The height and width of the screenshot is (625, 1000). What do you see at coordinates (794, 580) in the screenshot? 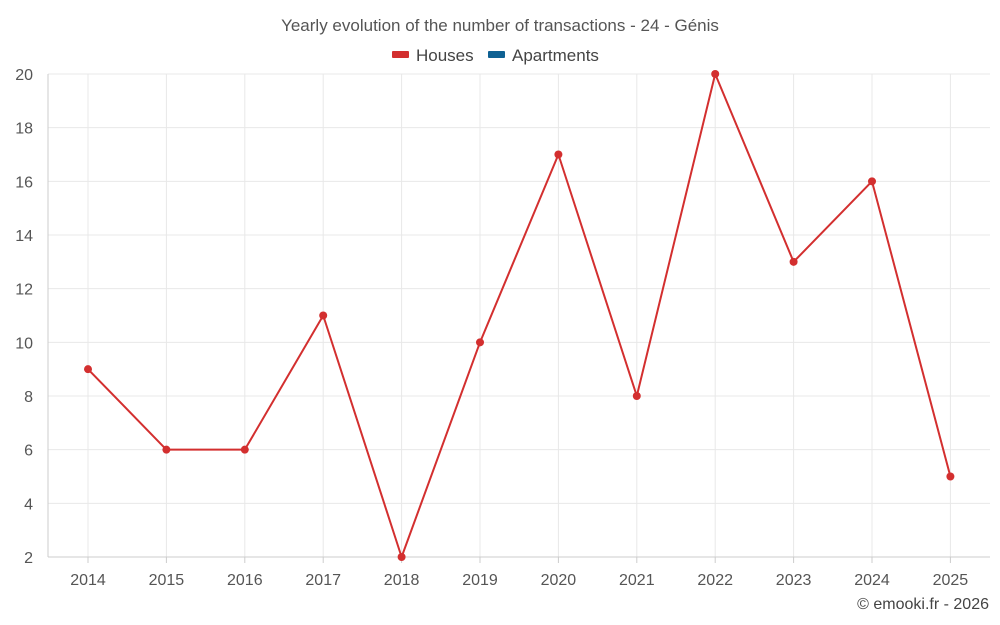
I see `x-tick-label: 2023` at bounding box center [794, 580].